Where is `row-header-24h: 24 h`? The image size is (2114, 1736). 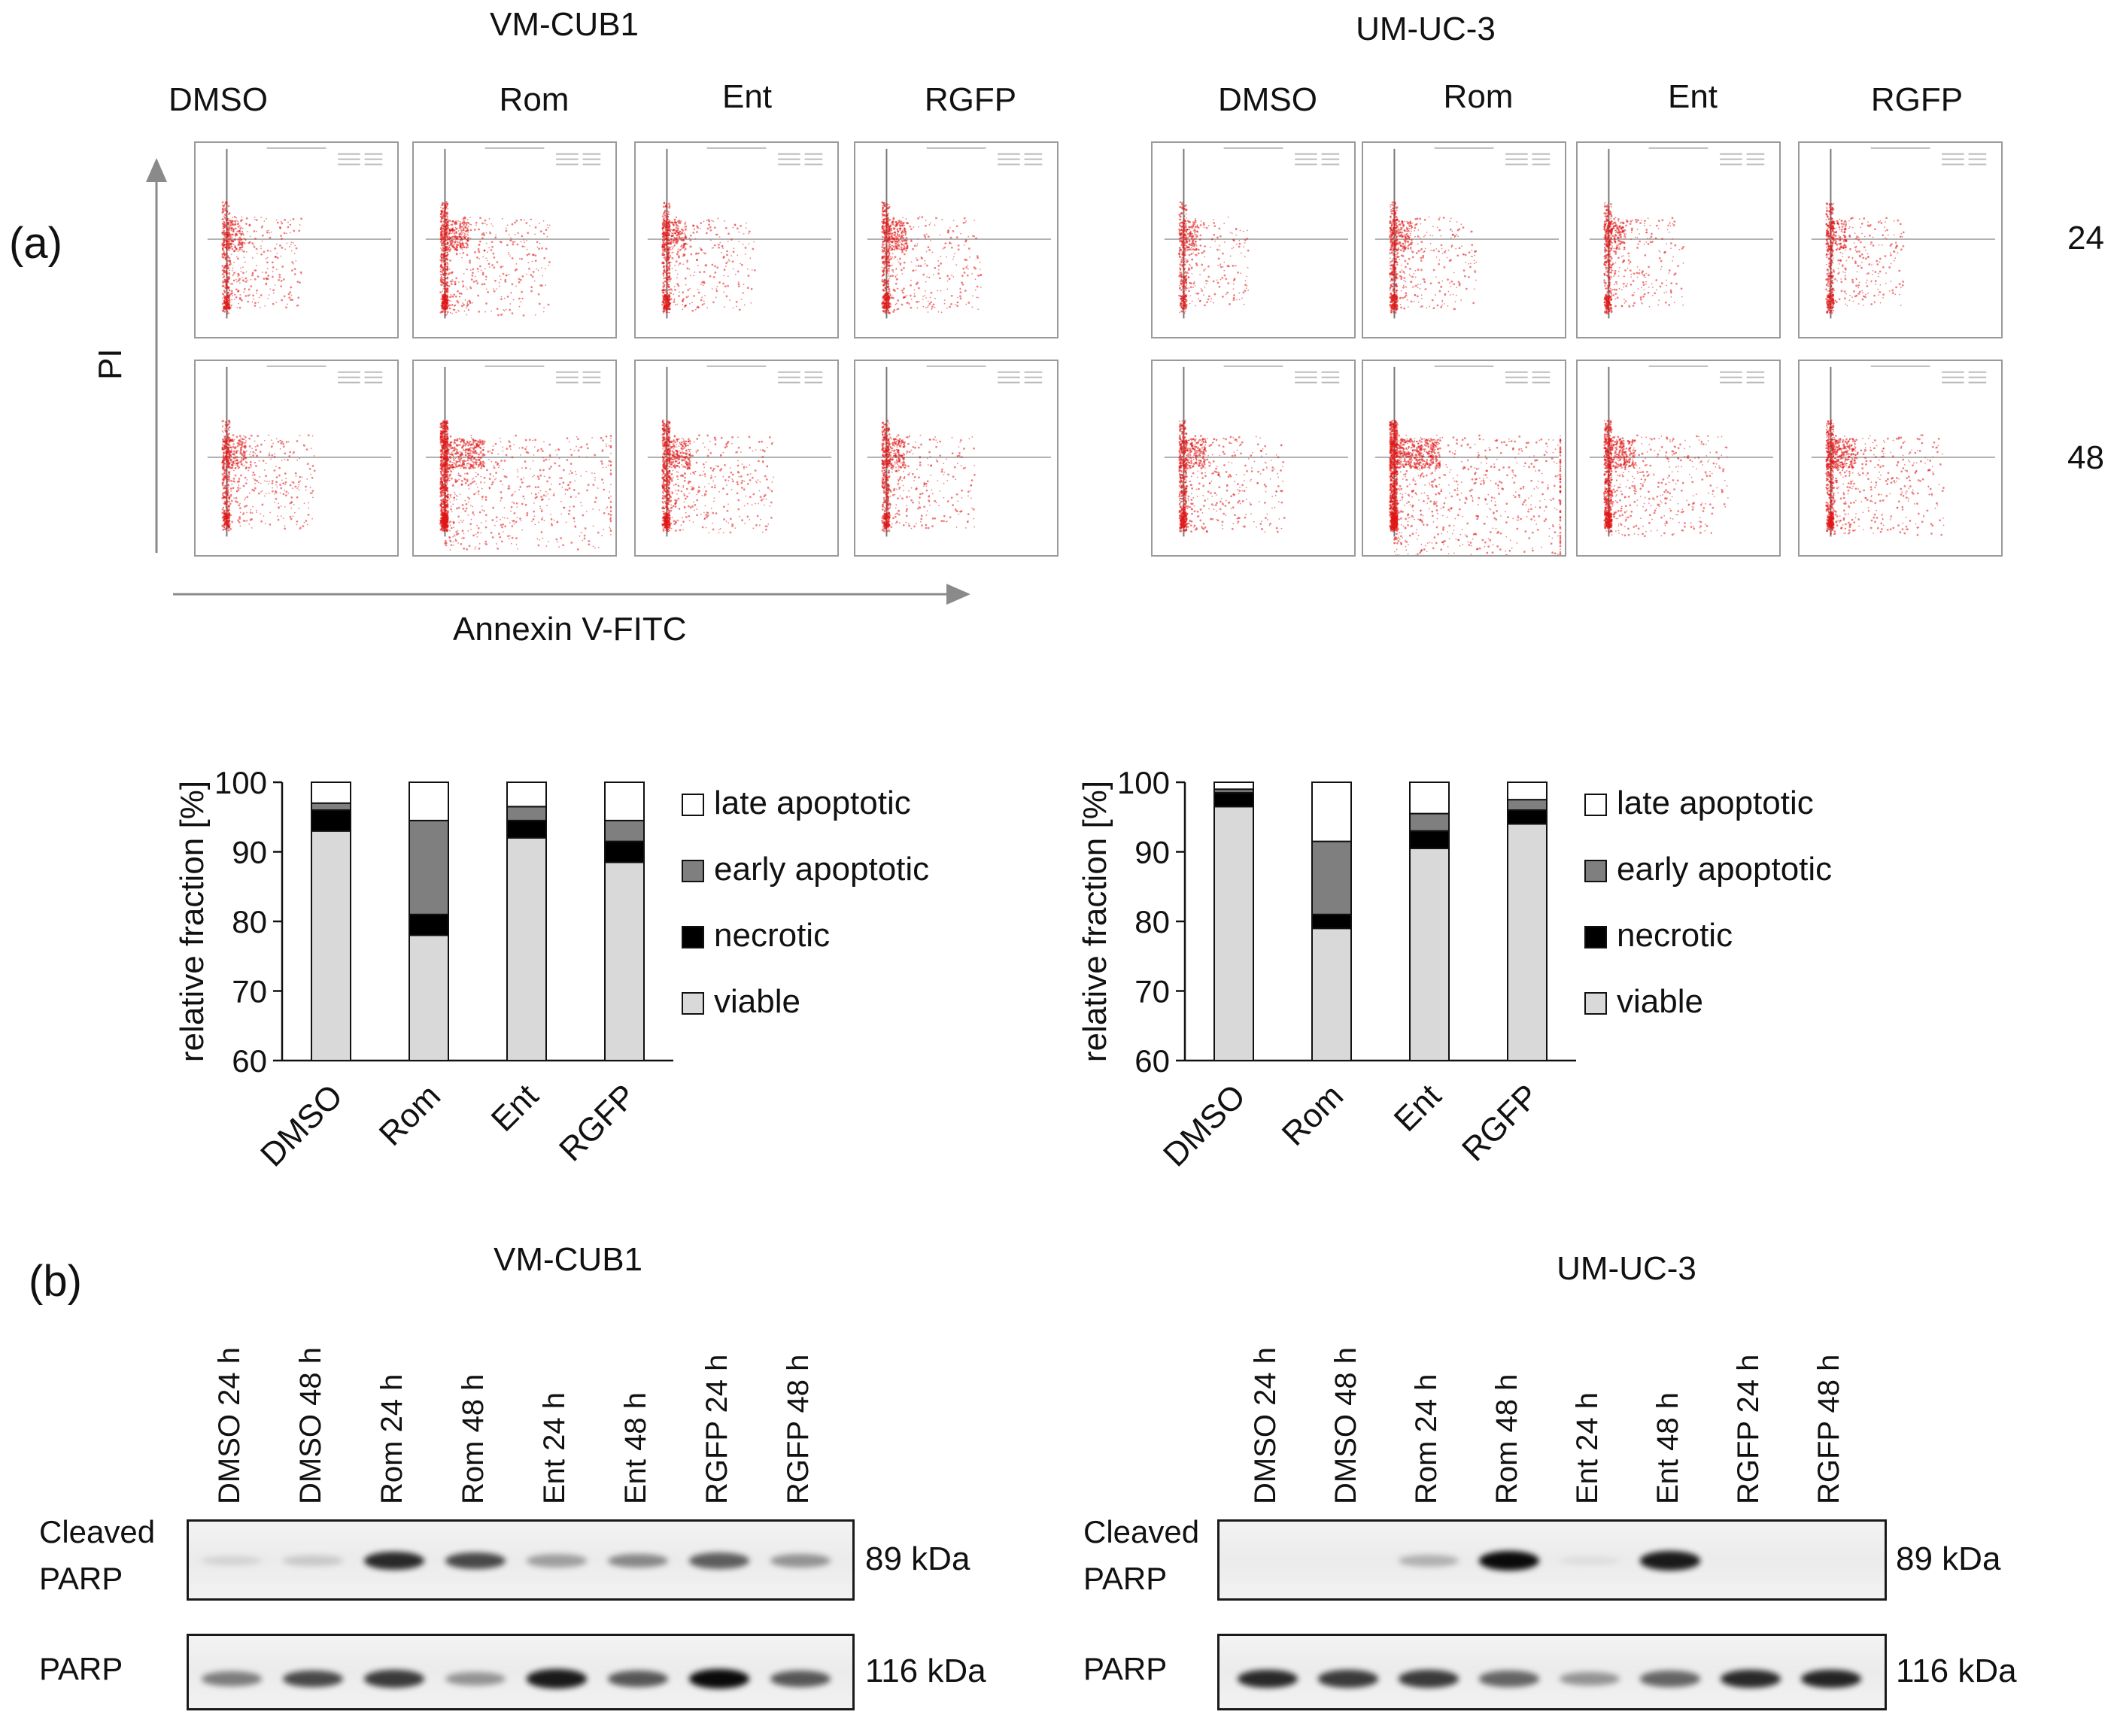 row-header-24h: 24 h is located at coordinates (2090, 238).